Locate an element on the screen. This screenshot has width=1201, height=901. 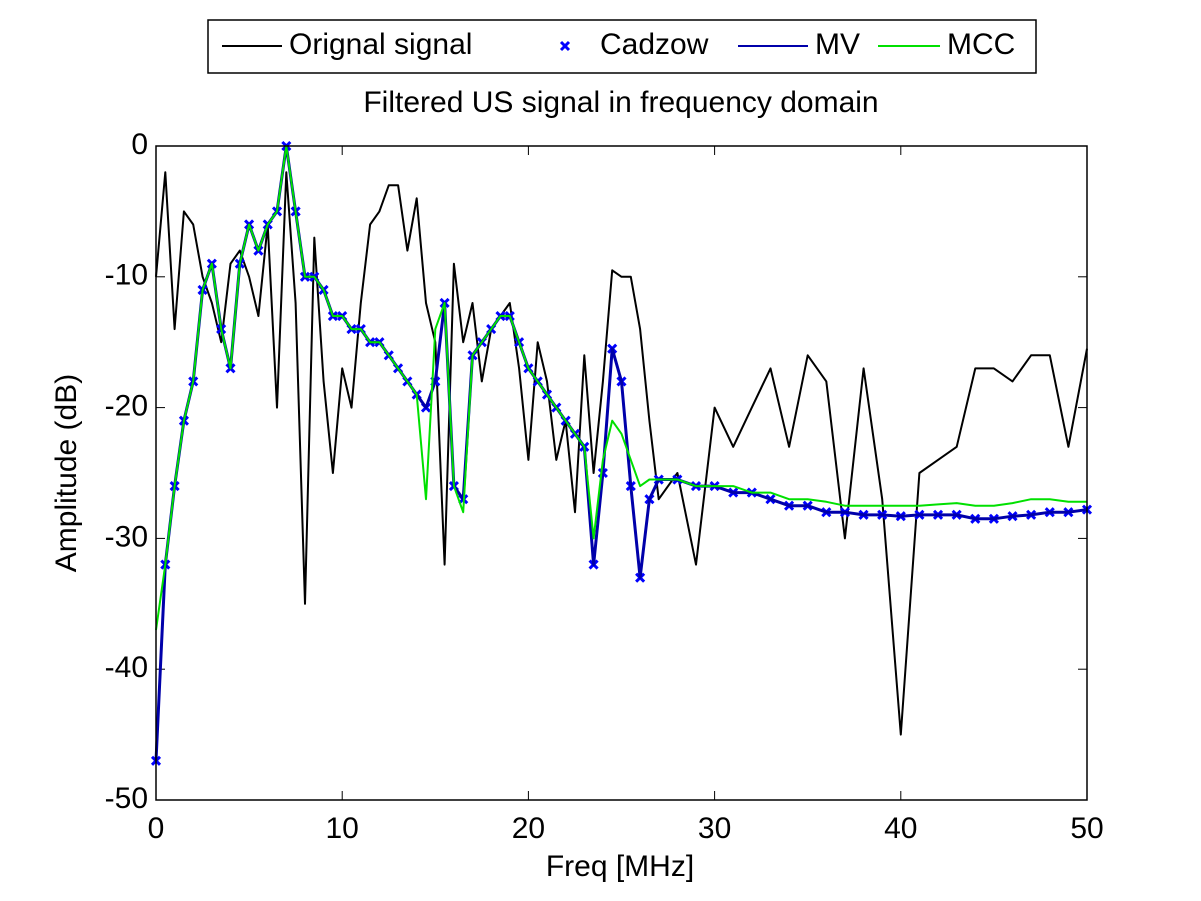
y-tick-label: -30 is located at coordinates (126, 536).